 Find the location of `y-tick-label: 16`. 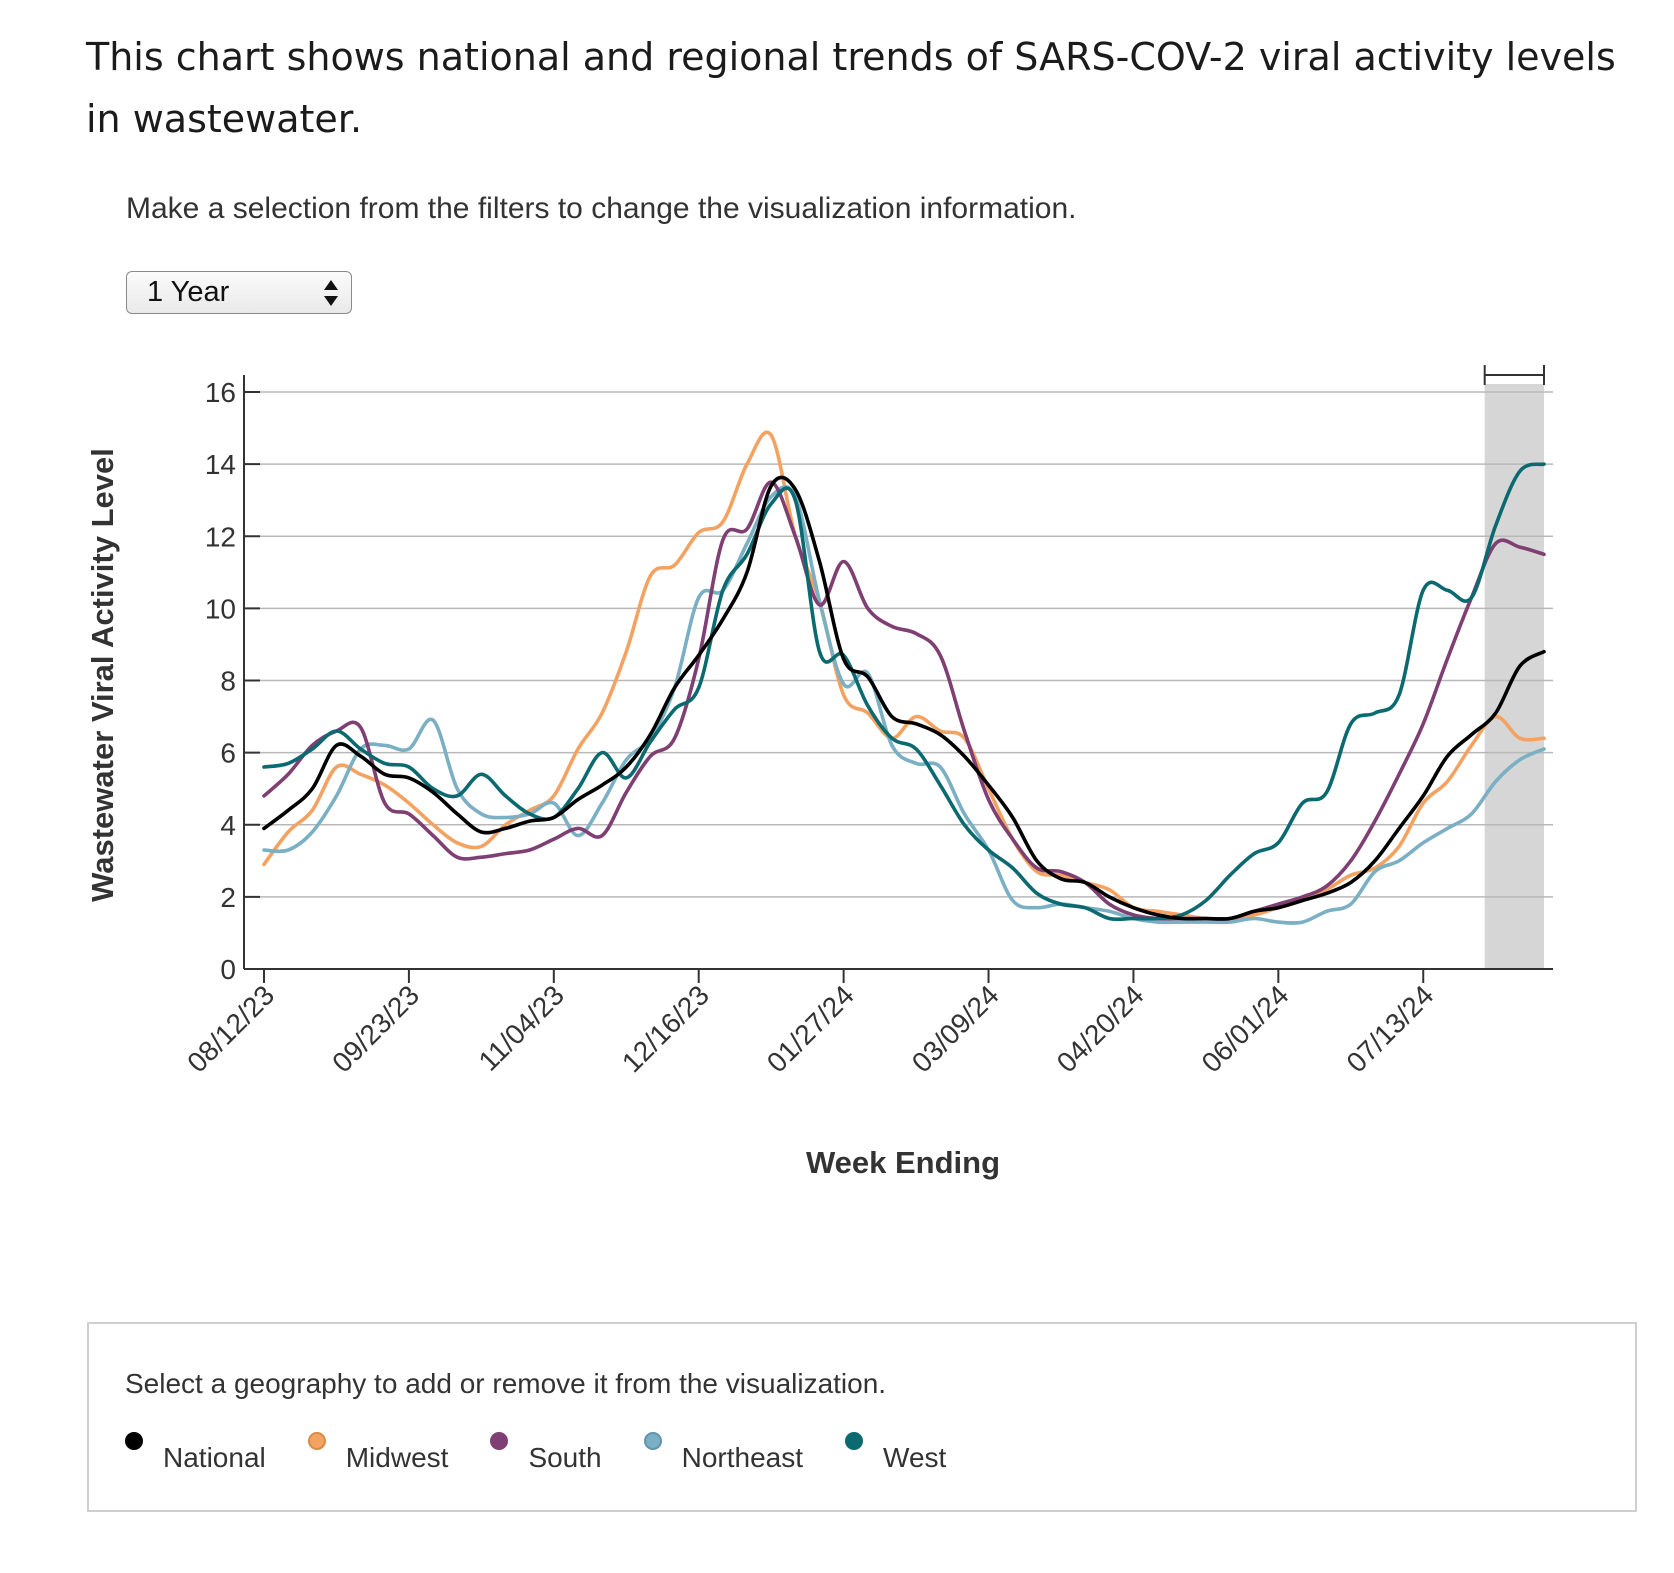

y-tick-label: 16 is located at coordinates (220, 392).